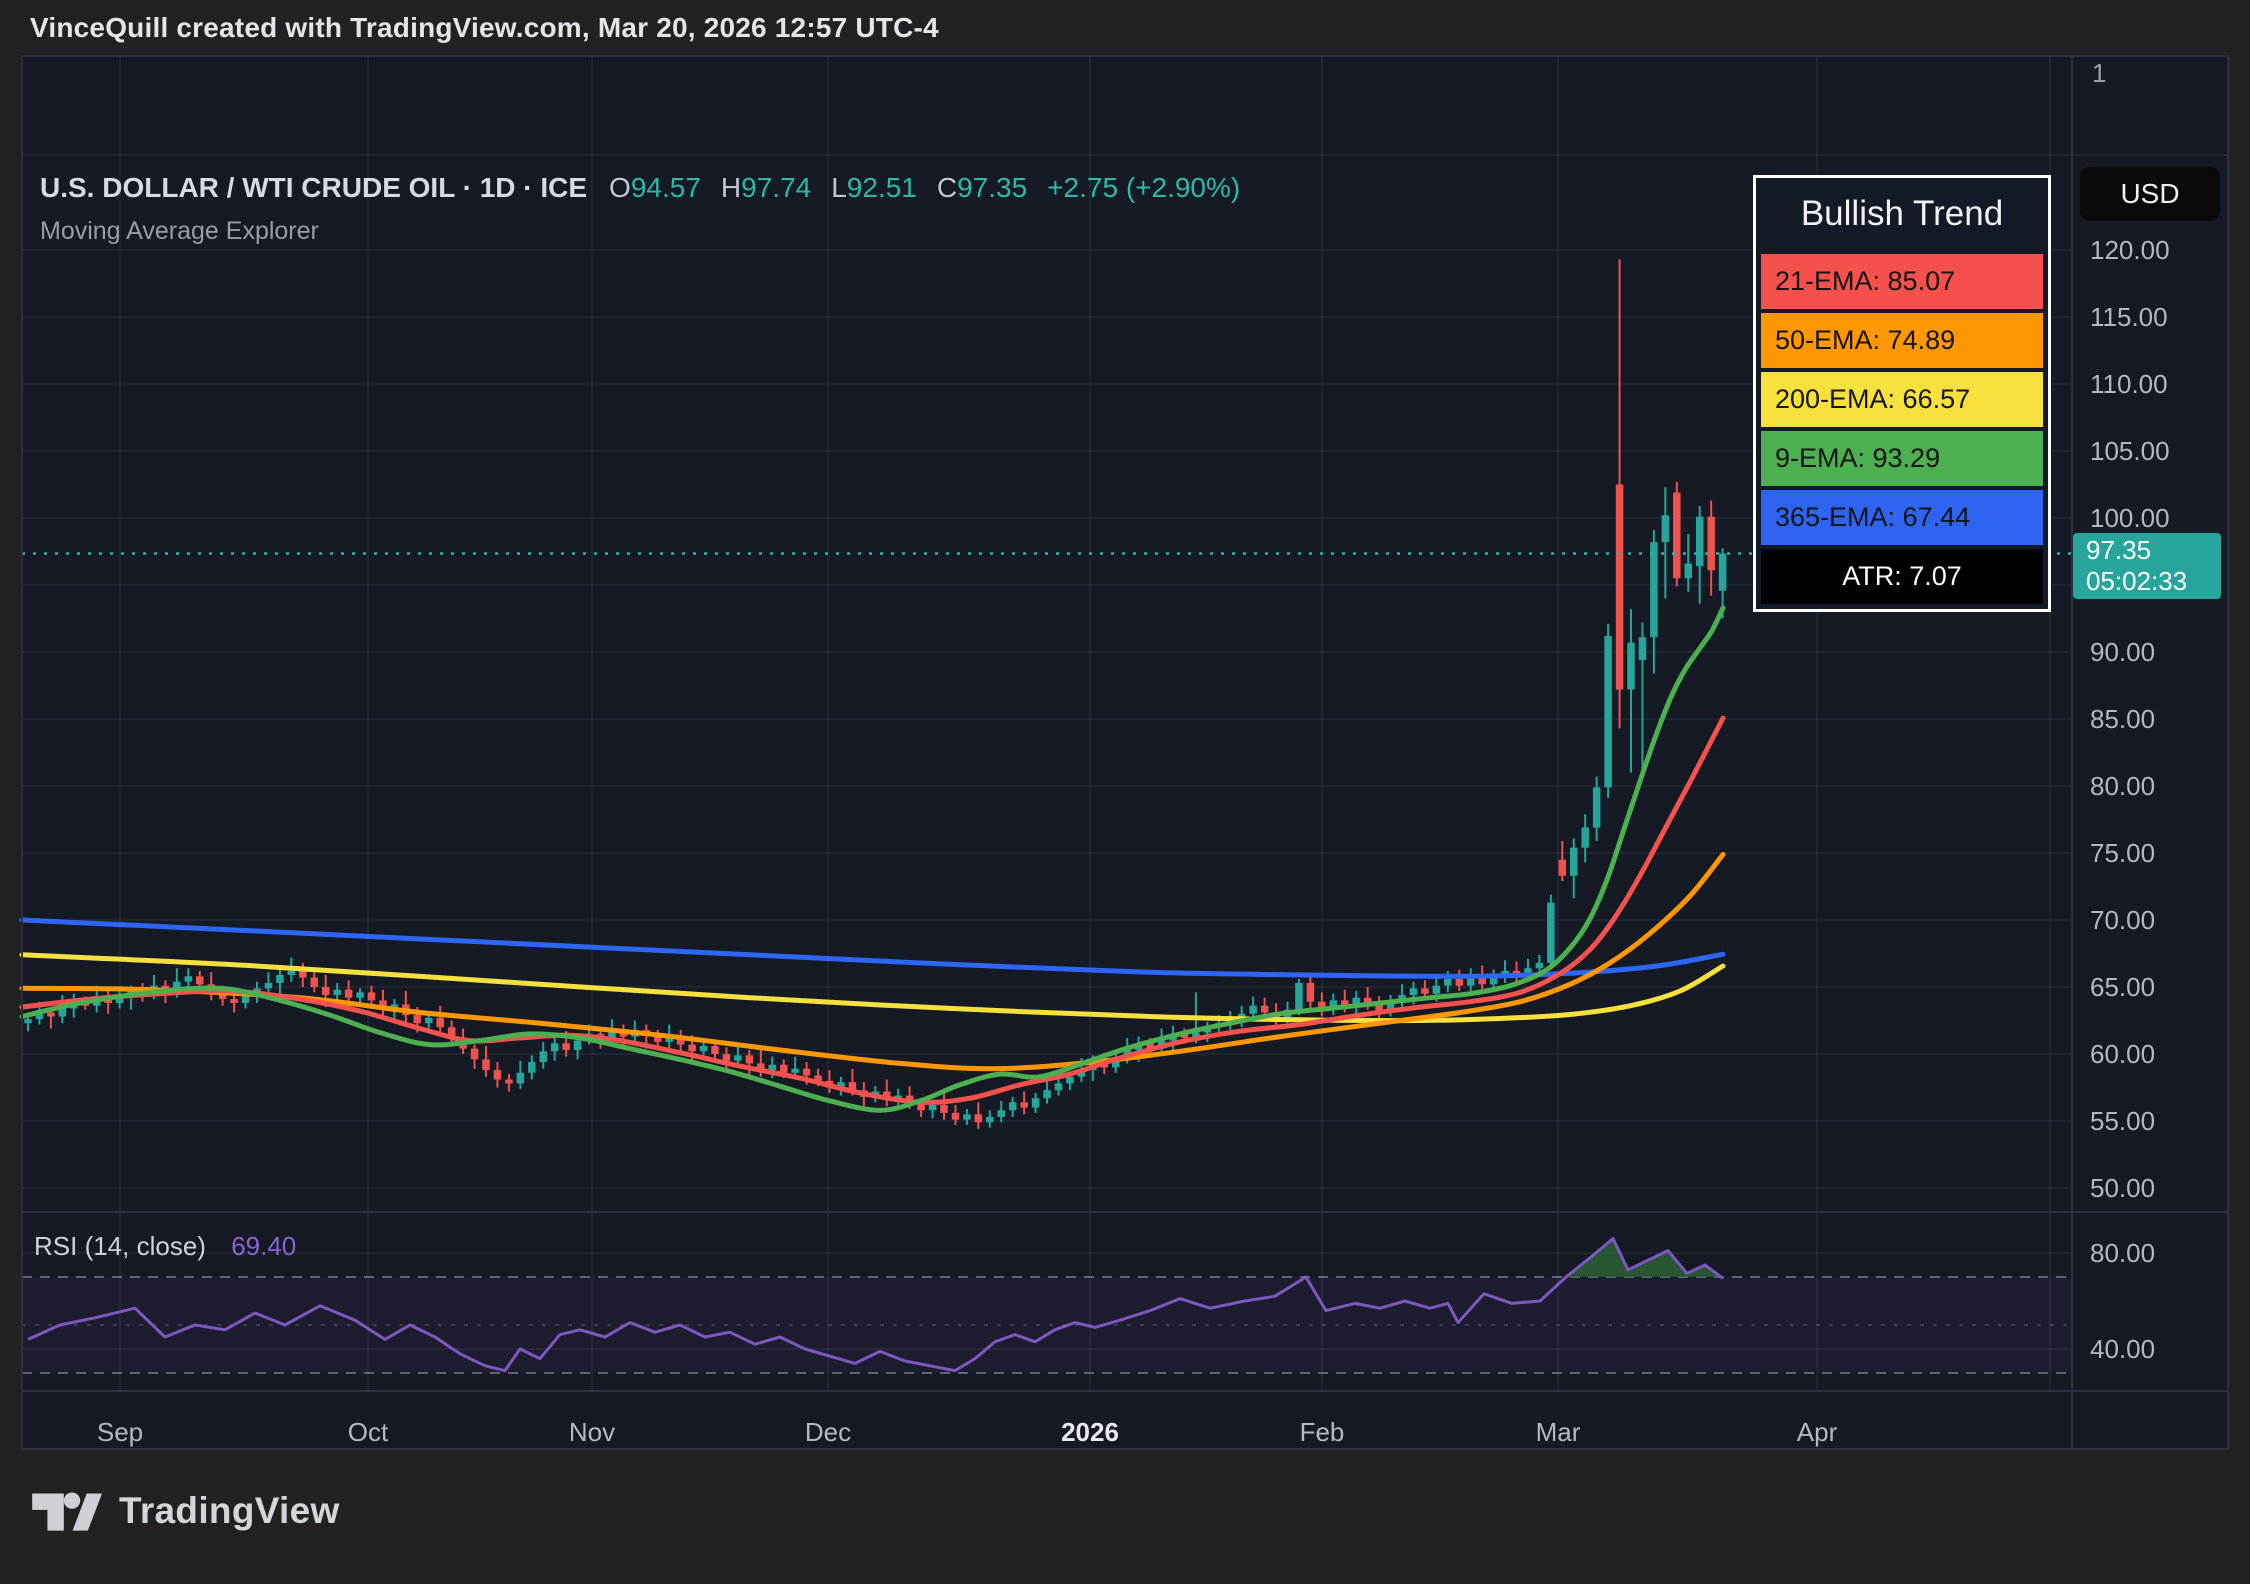  I want to click on currency-toggle-button: USD, so click(2150, 194).